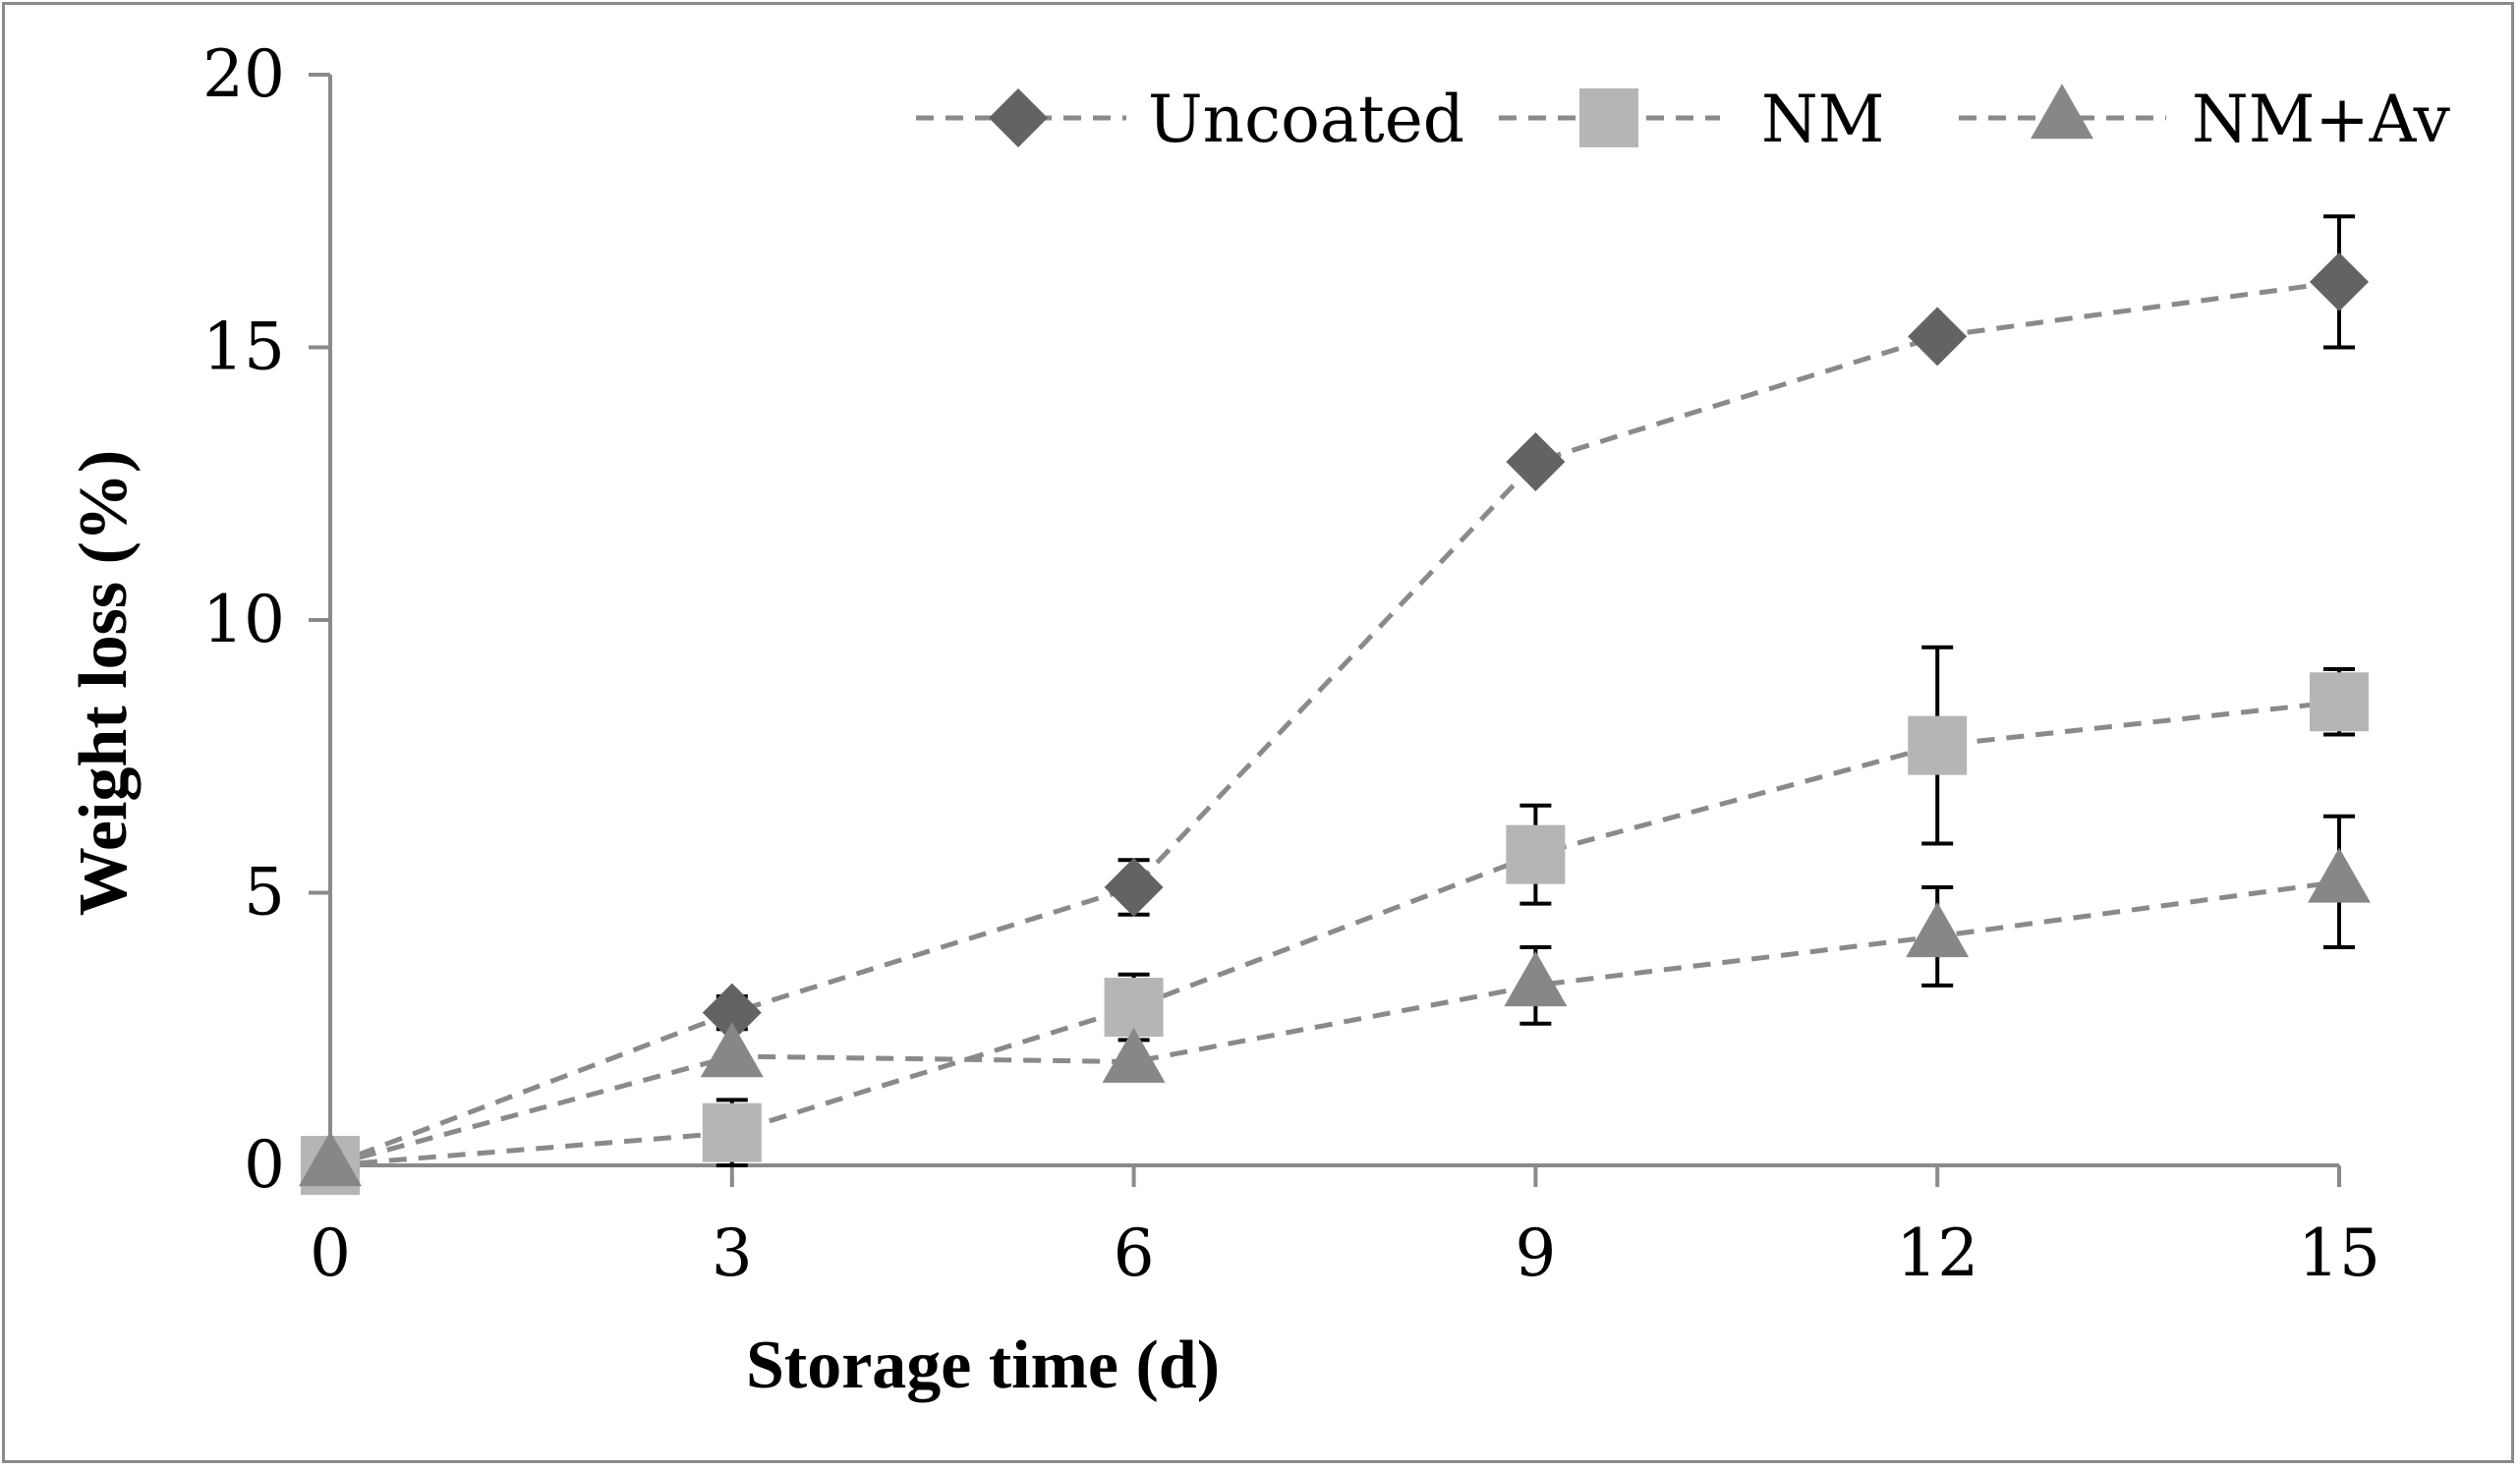  I want to click on y-axis-title: Weight loss (%), so click(104, 683).